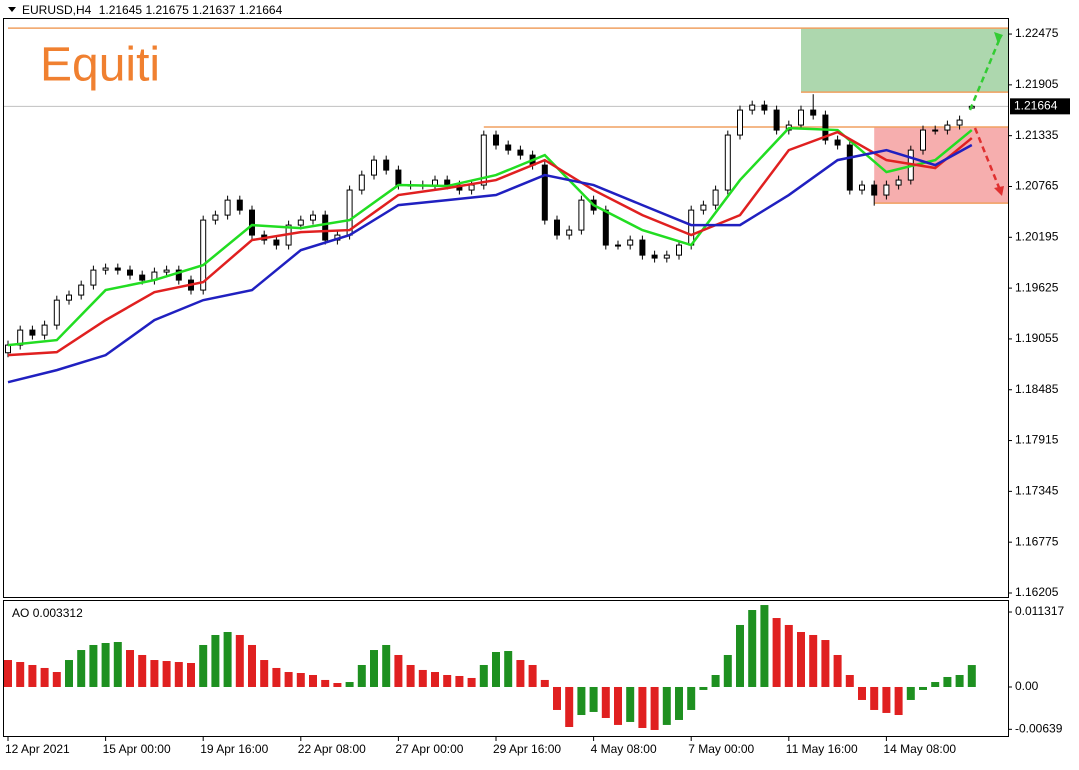 Image resolution: width=1079 pixels, height=770 pixels. I want to click on y-tick-label: 1.18485, so click(1037, 389).